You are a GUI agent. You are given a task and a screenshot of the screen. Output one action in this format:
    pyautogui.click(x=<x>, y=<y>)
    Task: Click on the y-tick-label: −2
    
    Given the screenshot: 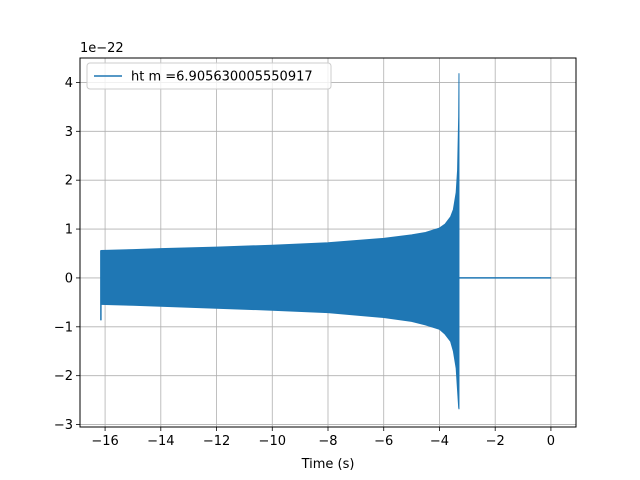 What is the action you would take?
    pyautogui.click(x=63, y=376)
    